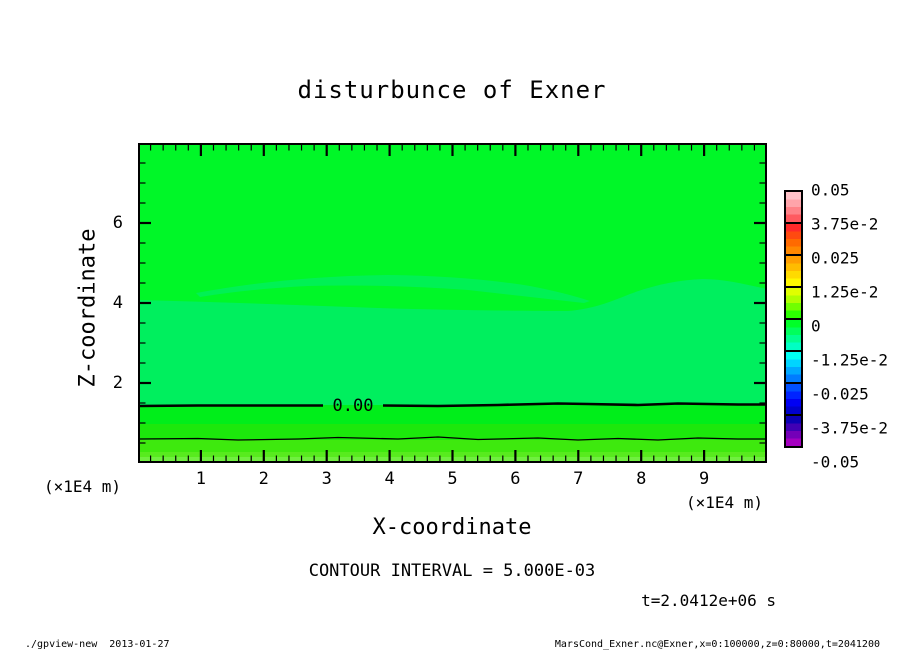  Describe the element at coordinates (708, 600) in the screenshot. I see `time-label: t=2.0412e+06 s` at that location.